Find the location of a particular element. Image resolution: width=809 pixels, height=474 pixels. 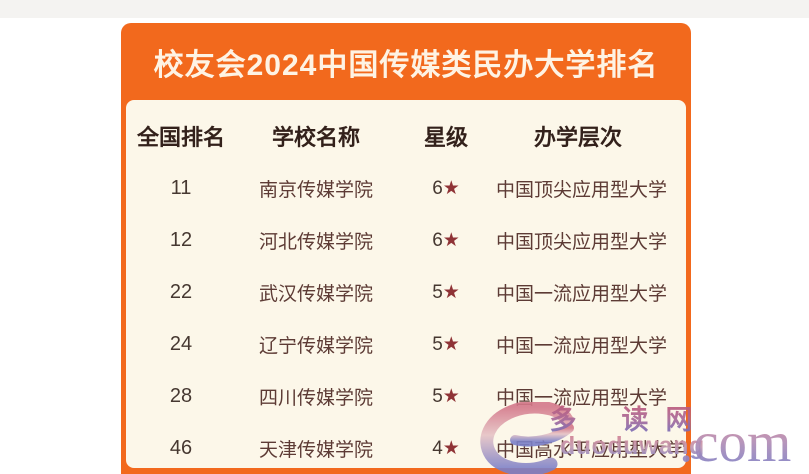

card-title: 校友会2024中国传媒类民办大学排名 is located at coordinates (406, 65).